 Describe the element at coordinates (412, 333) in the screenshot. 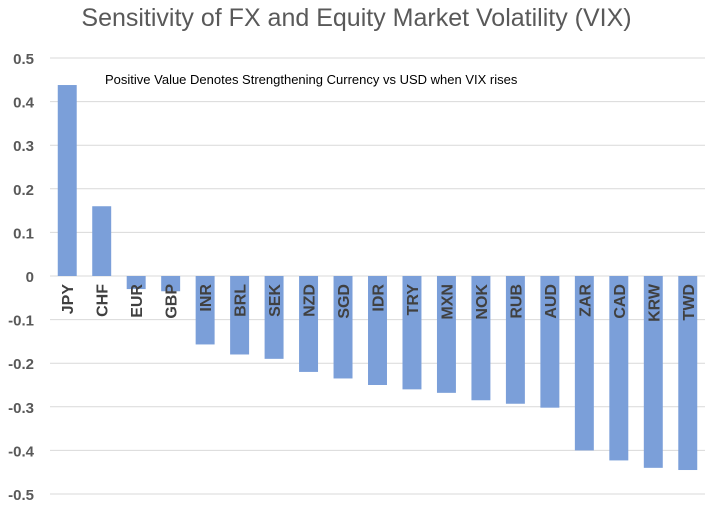

I see `bar-try` at that location.